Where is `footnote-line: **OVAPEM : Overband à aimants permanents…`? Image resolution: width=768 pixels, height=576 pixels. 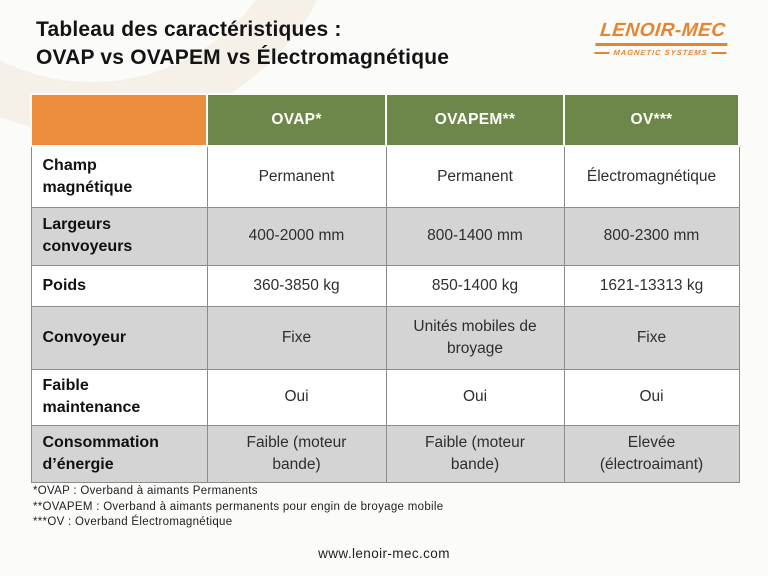 footnote-line: **OVAPEM : Overband à aimants permanents… is located at coordinates (238, 506).